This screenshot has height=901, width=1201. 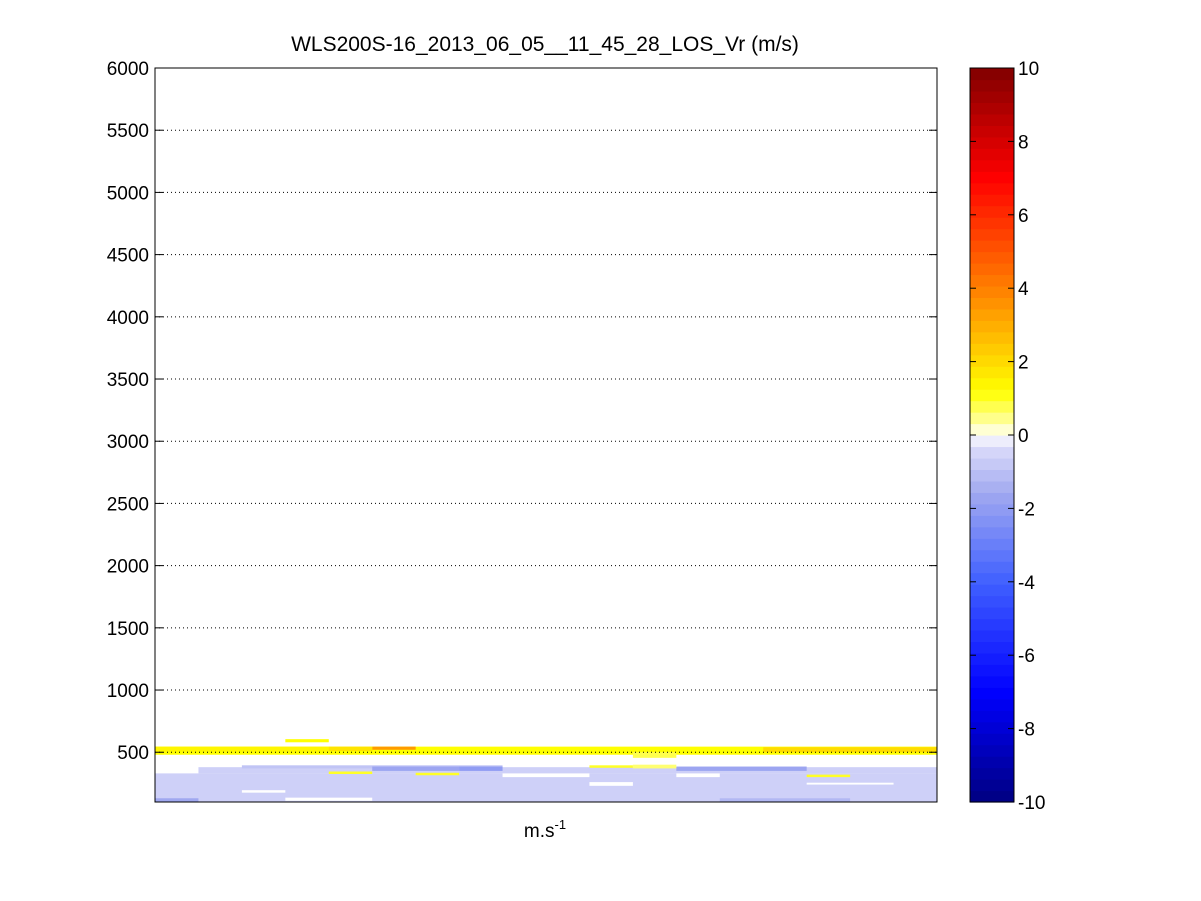 I want to click on colorbar-tick-label: -6, so click(x=1026, y=656).